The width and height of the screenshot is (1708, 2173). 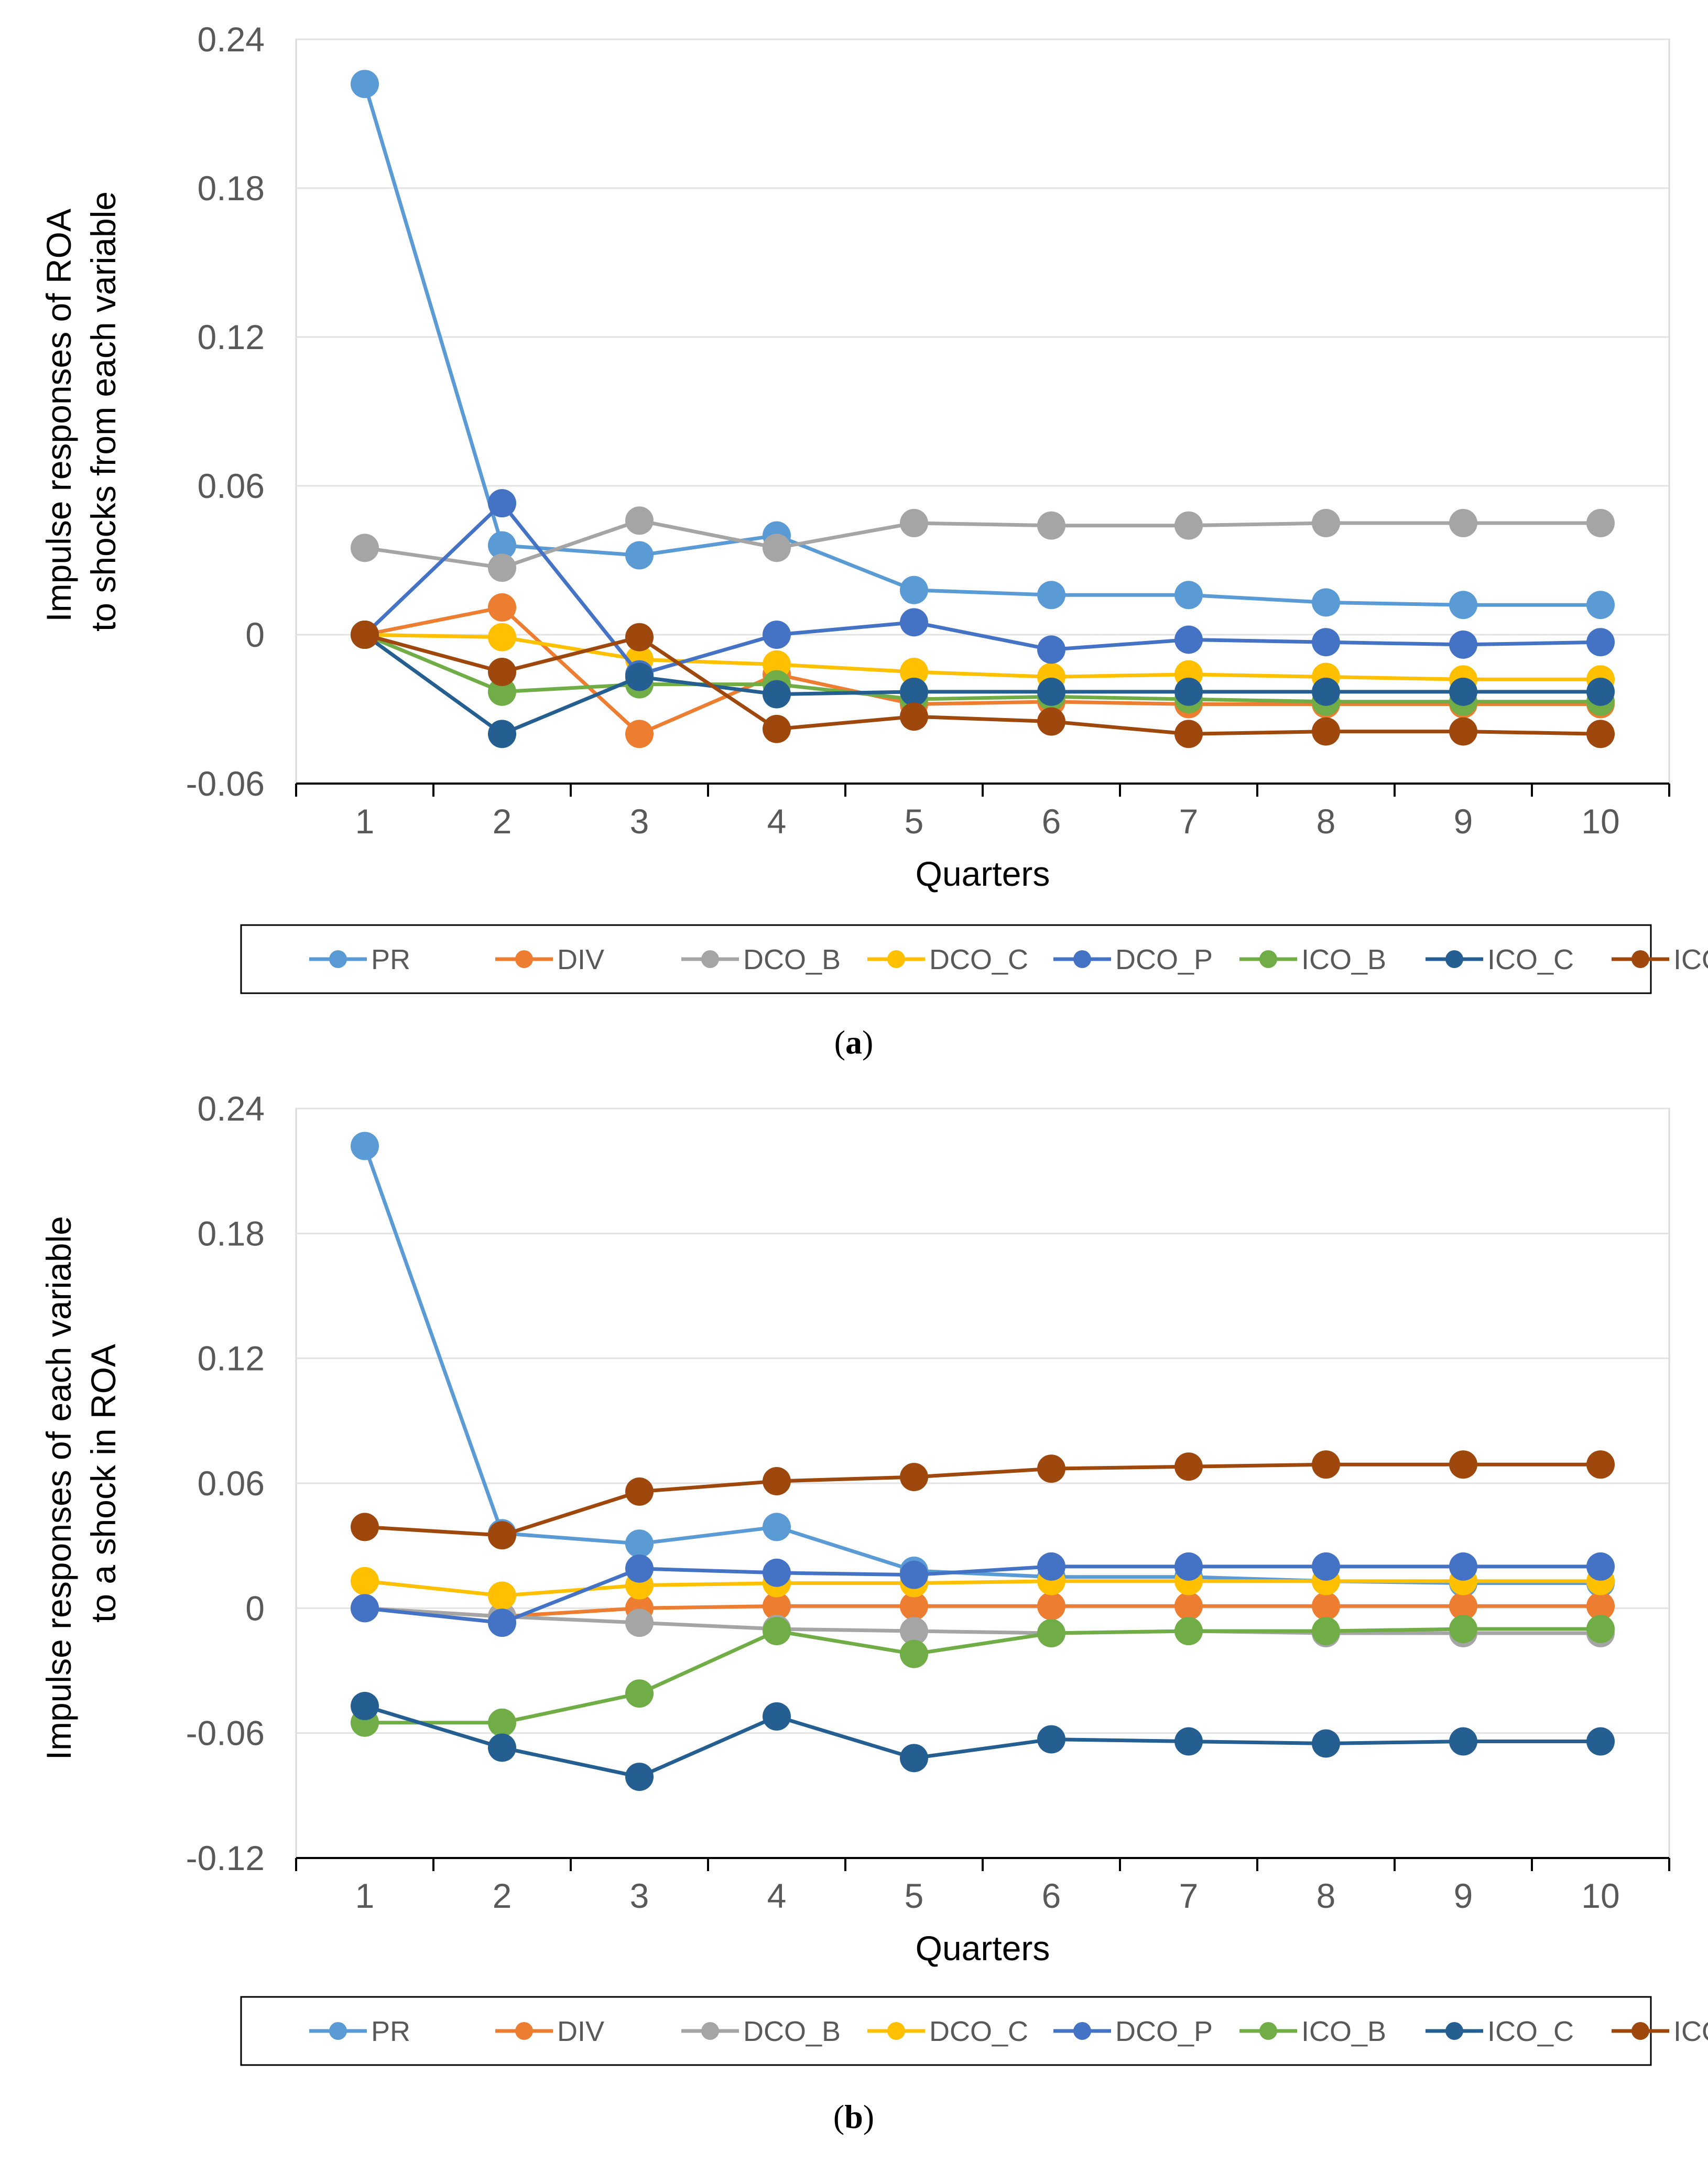 I want to click on caption-a-letter: a, so click(x=854, y=1042).